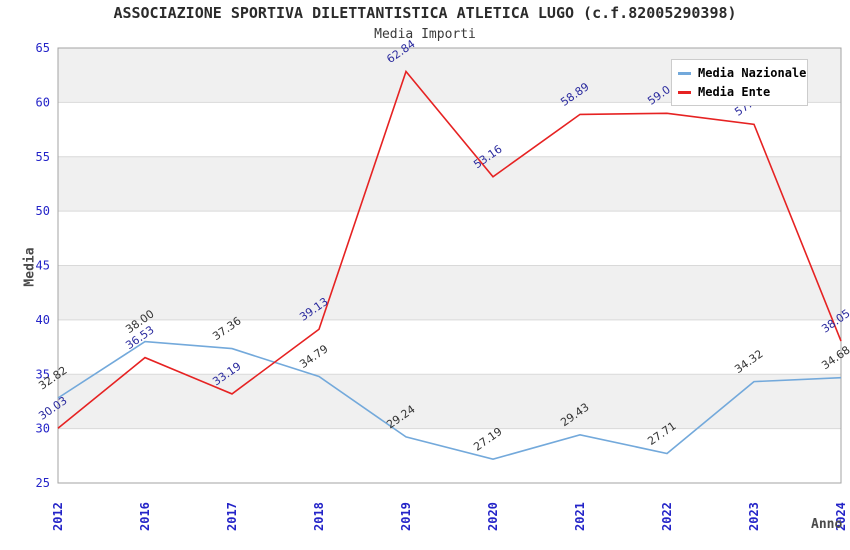 Image resolution: width=850 pixels, height=550 pixels. Describe the element at coordinates (43, 102) in the screenshot. I see `y-tick-label: 60` at that location.